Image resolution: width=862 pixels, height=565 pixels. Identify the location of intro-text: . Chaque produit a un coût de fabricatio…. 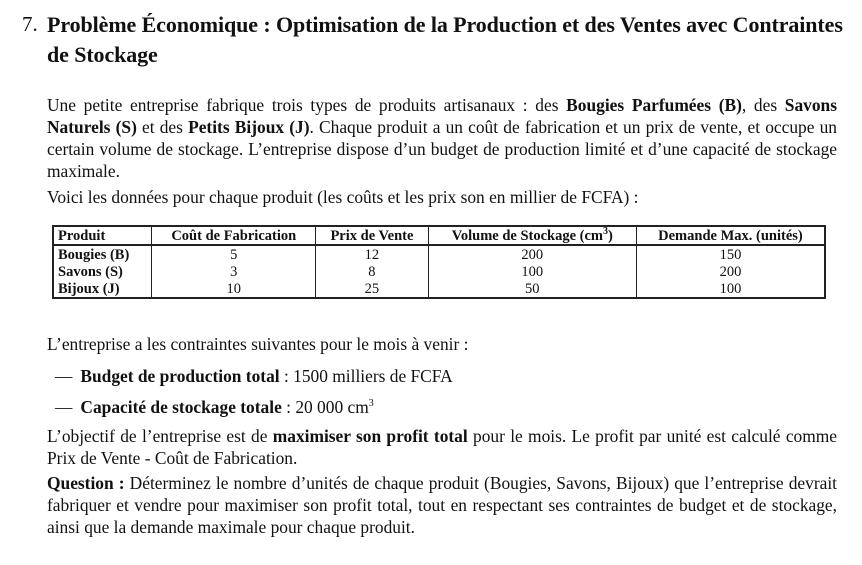
(442, 149).